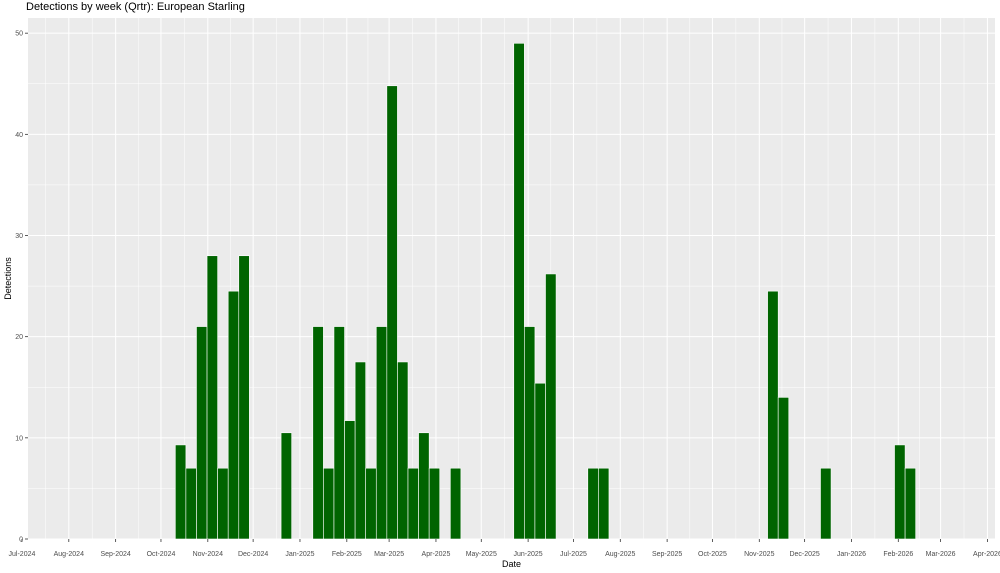 This screenshot has height=573, width=1000. I want to click on x-tick-label: Sep-2024, so click(115, 554).